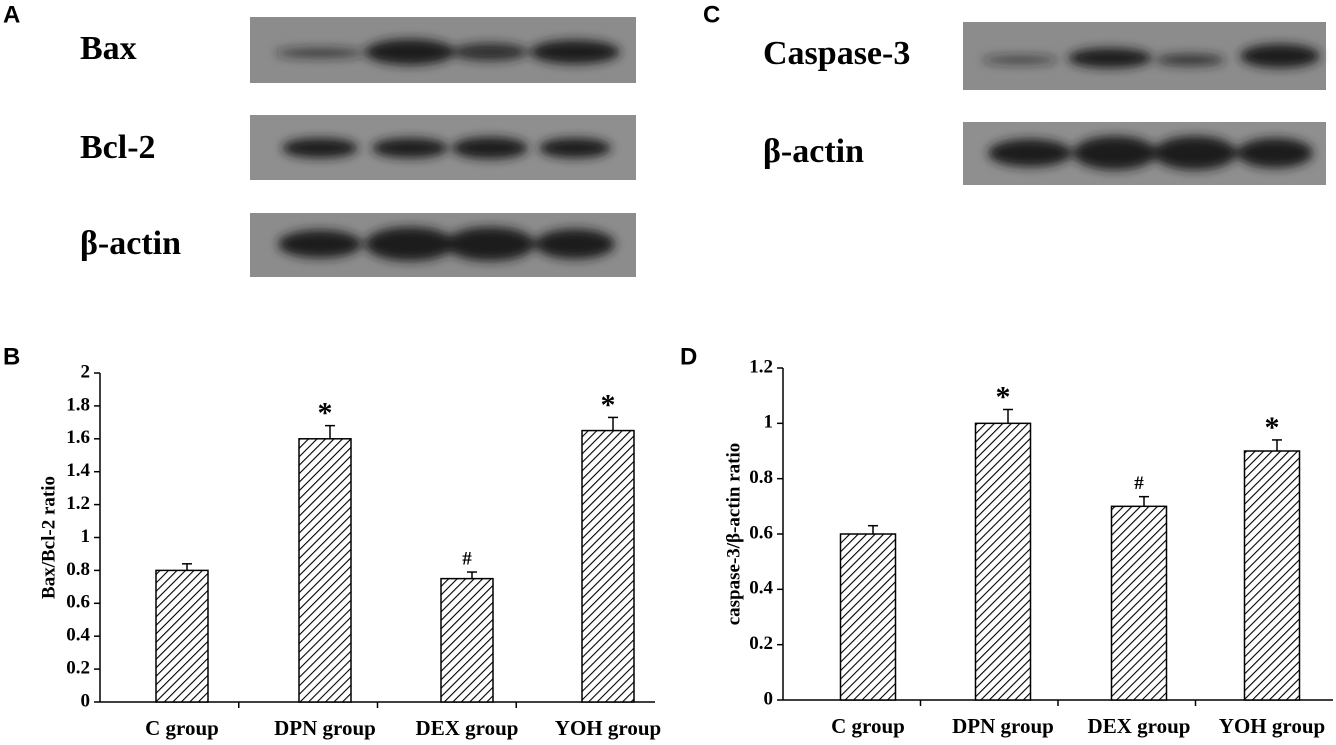 The width and height of the screenshot is (1336, 745). What do you see at coordinates (86, 371) in the screenshot?
I see `y-tick-label: 2` at bounding box center [86, 371].